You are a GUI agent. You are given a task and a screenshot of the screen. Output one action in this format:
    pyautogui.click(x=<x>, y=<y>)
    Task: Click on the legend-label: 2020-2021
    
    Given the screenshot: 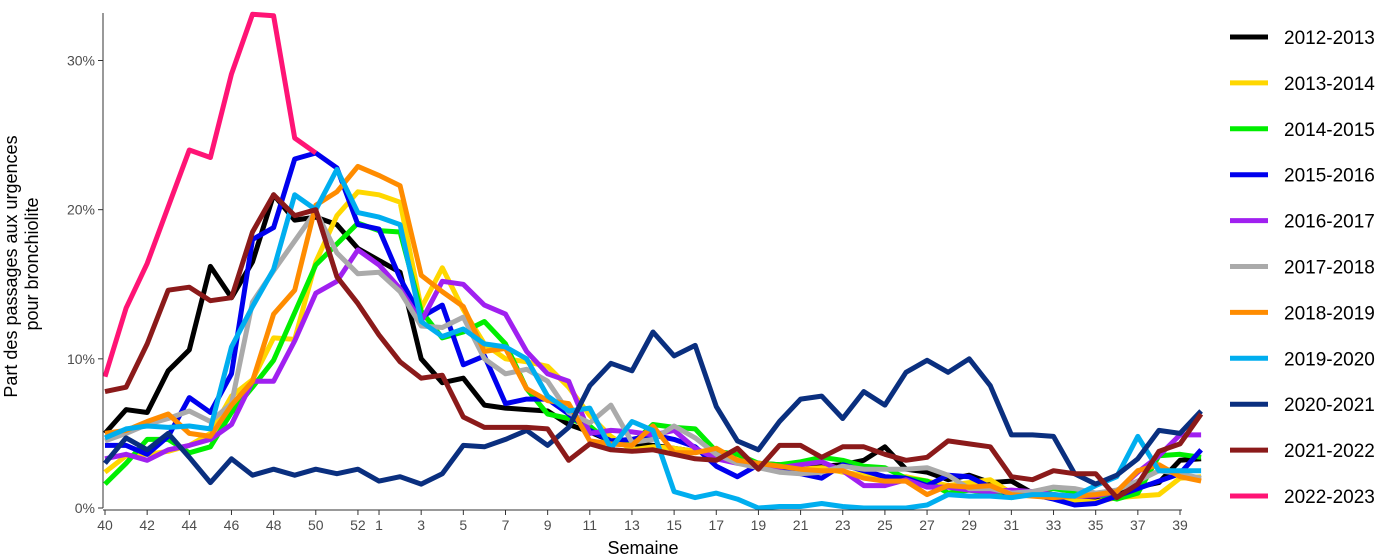 What is the action you would take?
    pyautogui.click(x=1329, y=405)
    